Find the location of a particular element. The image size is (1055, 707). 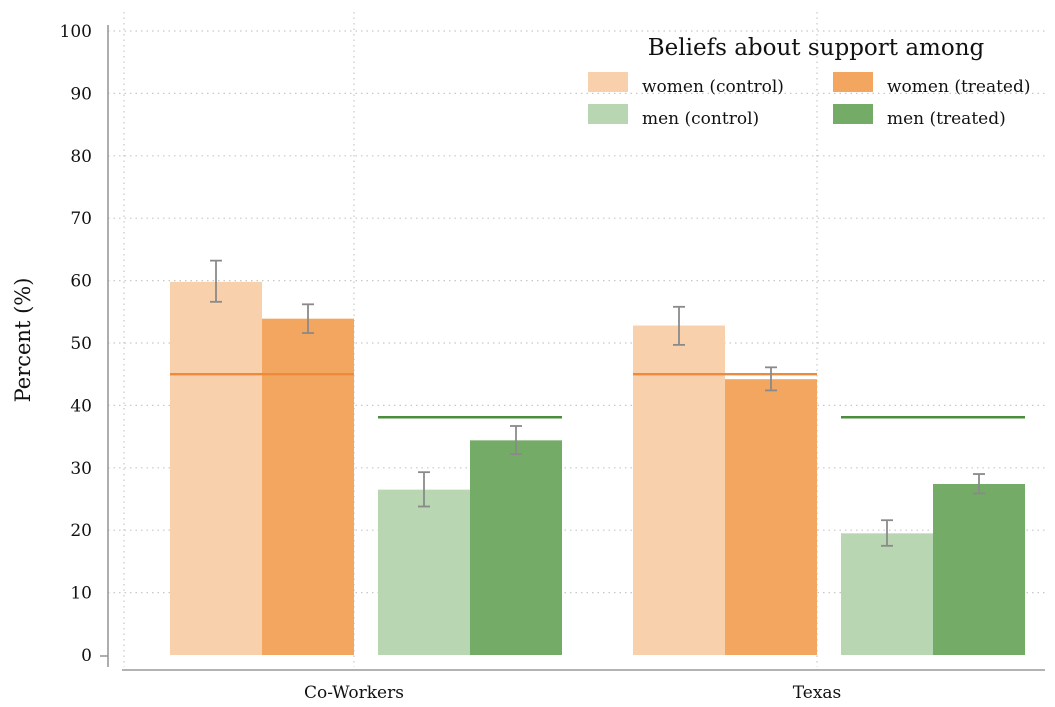

legend-title: Beliefs about support among is located at coordinates (816, 48).